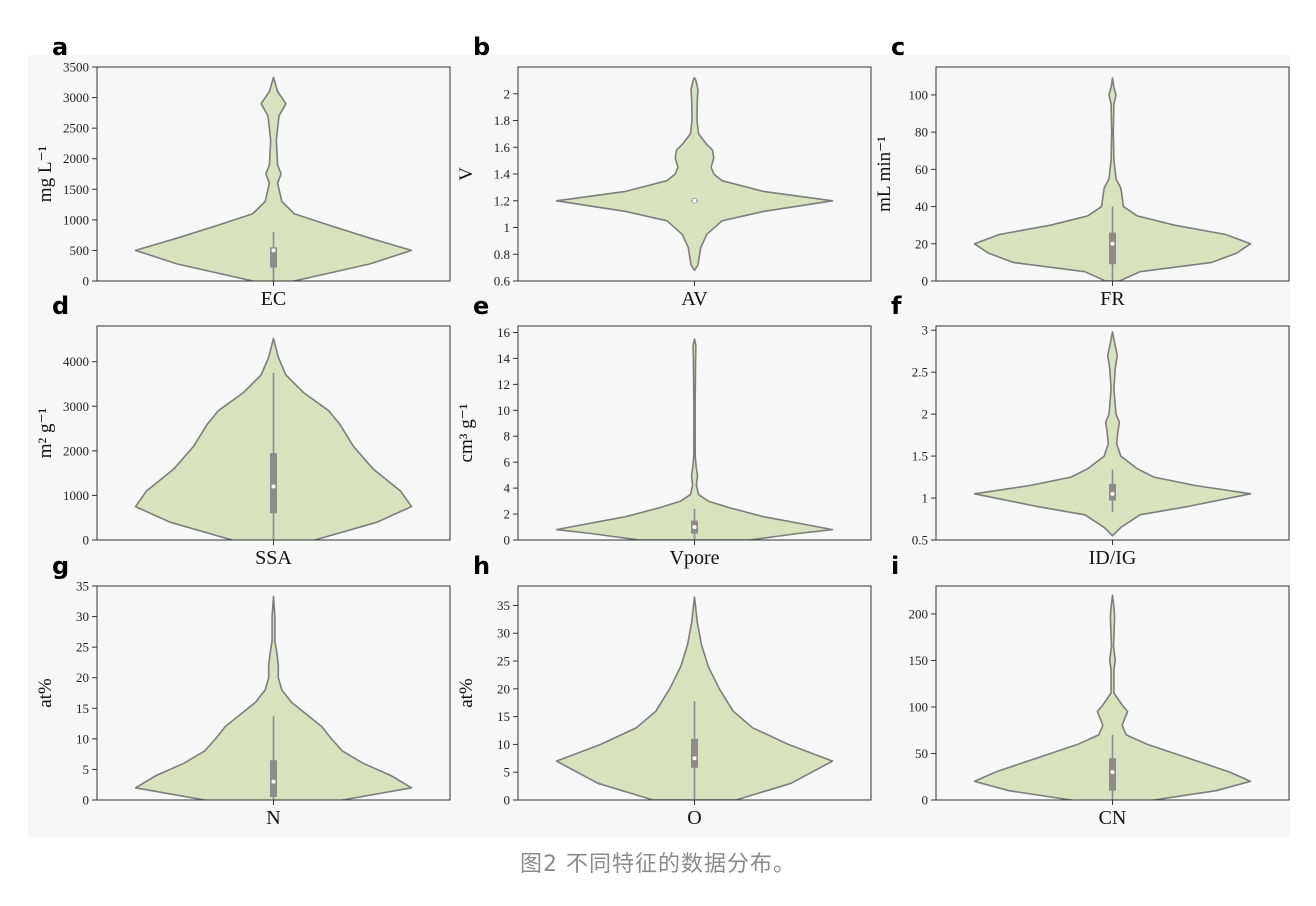 The height and width of the screenshot is (906, 1316). Describe the element at coordinates (1112, 697) in the screenshot. I see `violin-body-cn` at that location.